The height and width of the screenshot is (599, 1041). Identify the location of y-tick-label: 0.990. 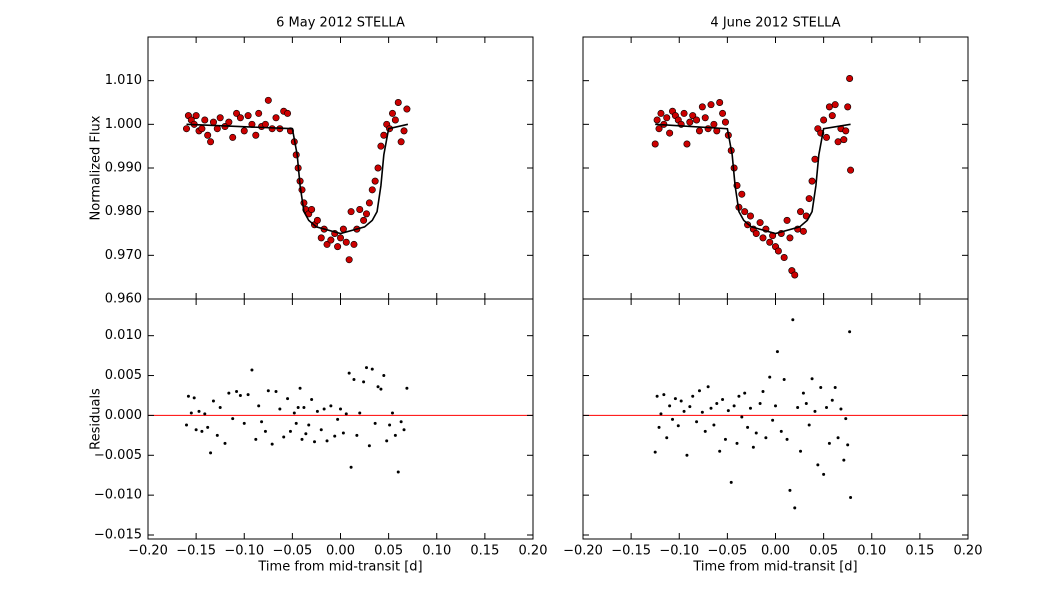
(123, 168).